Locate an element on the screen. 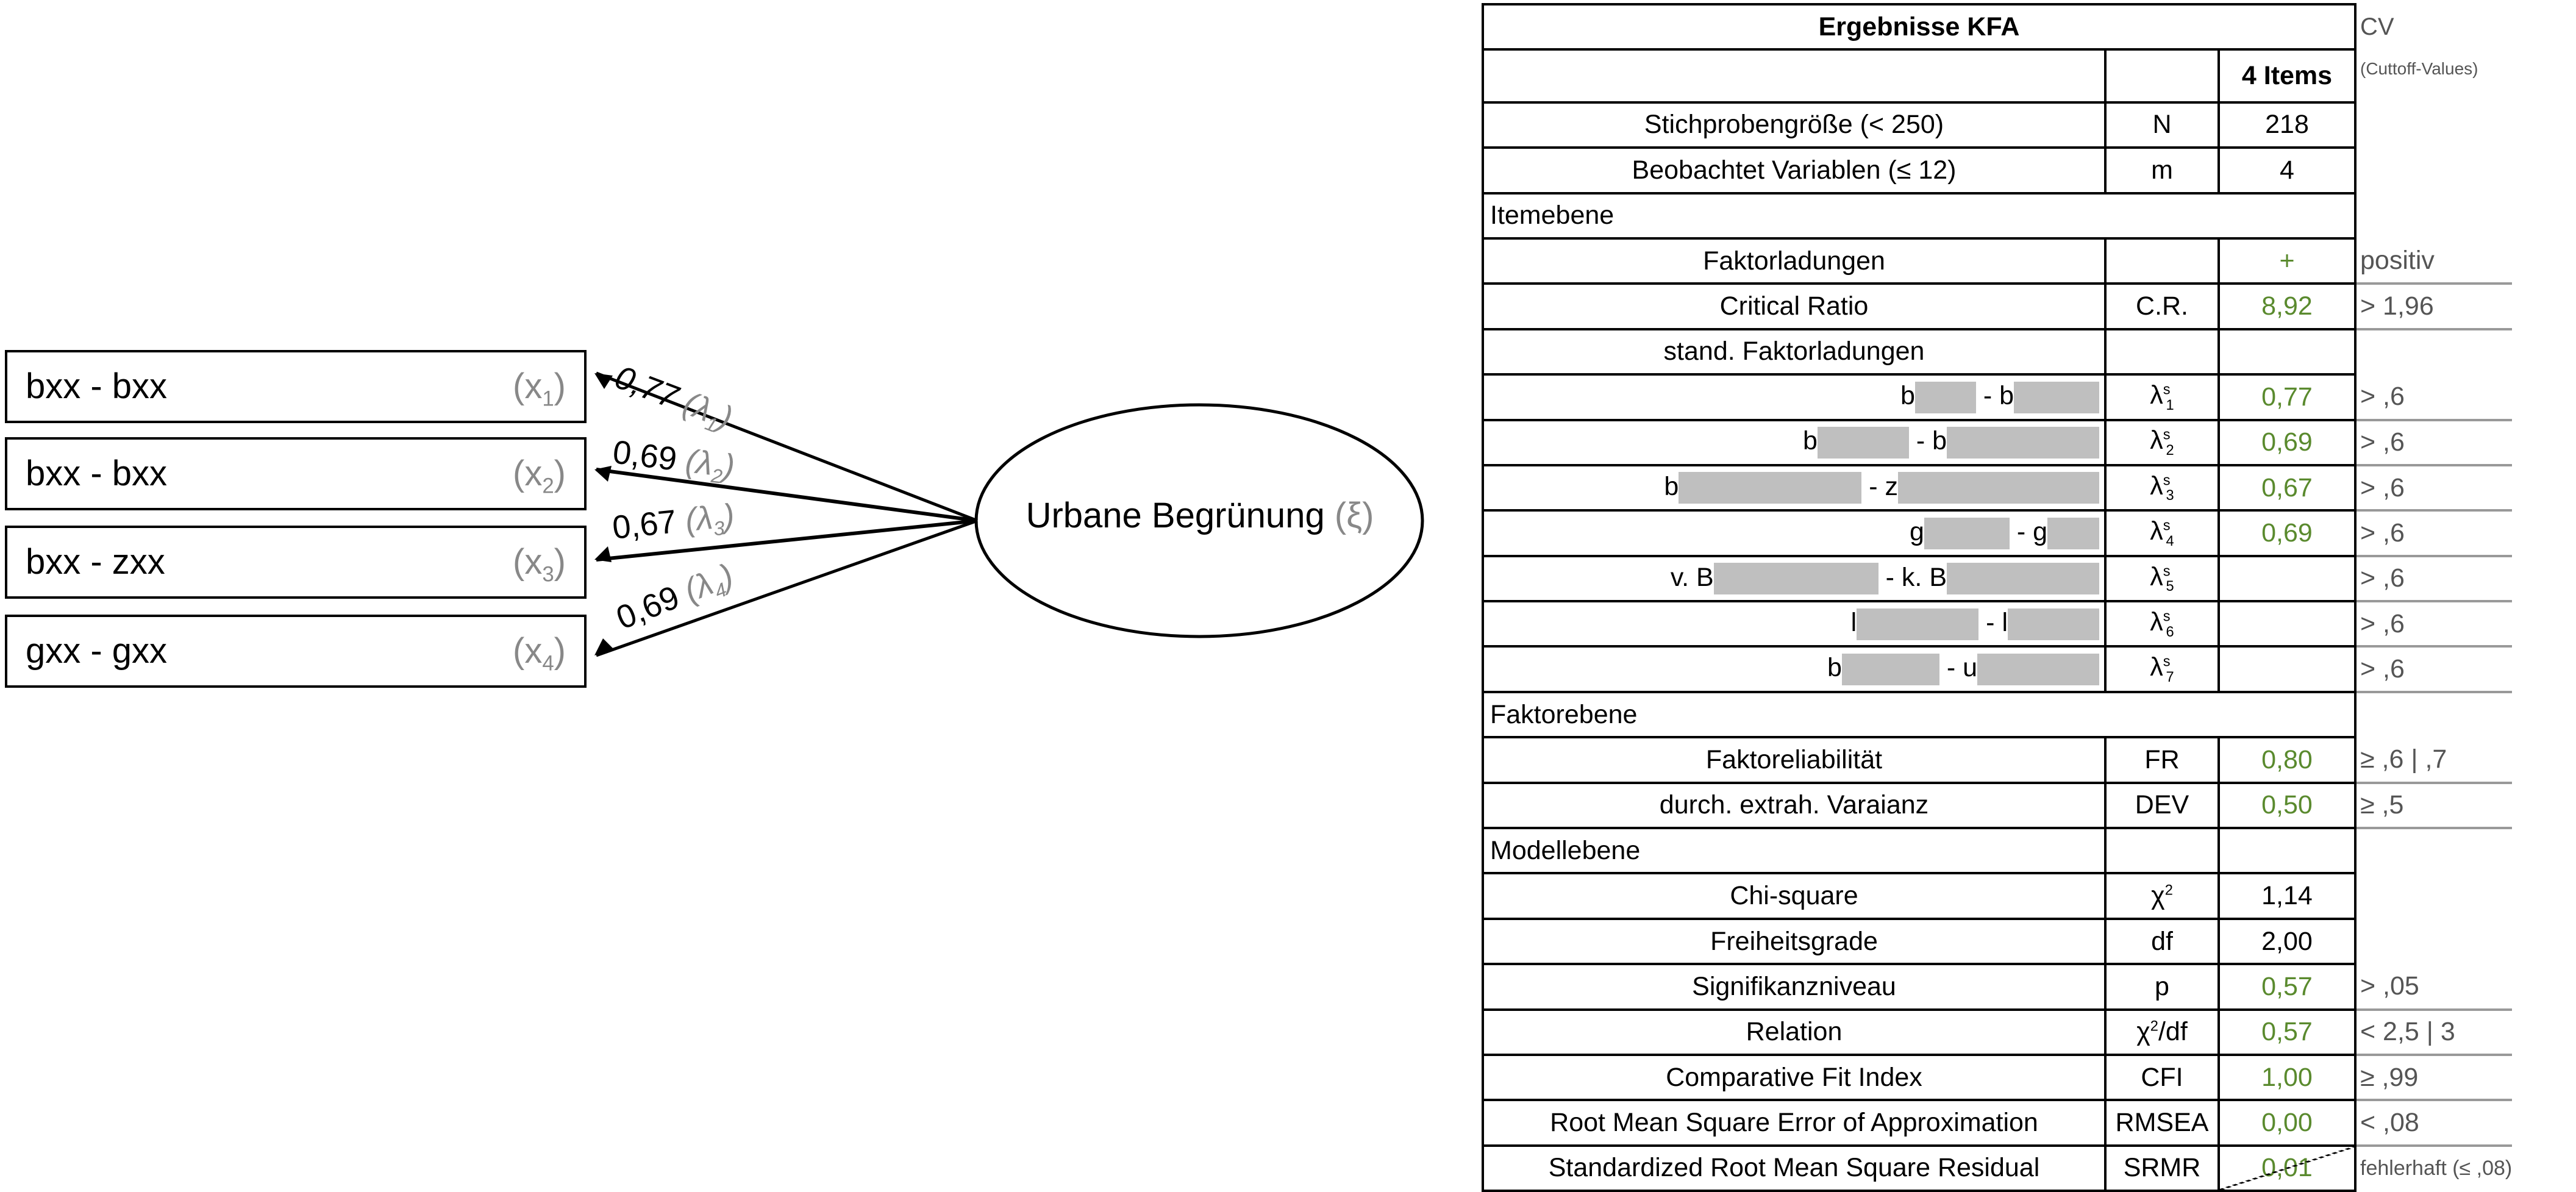 The image size is (2576, 1192). loading-item-label: b - u is located at coordinates (1794, 669).